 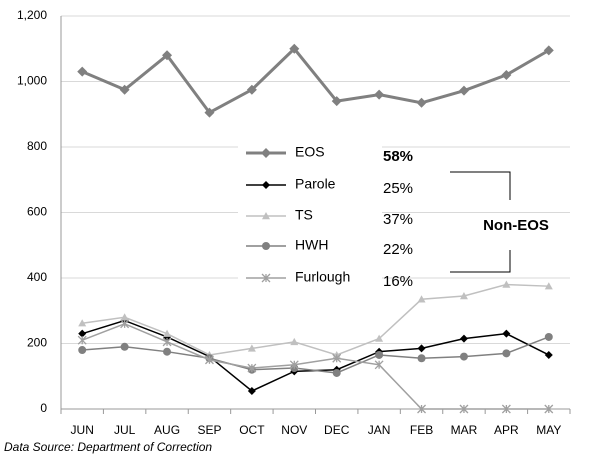 I want to click on legend-percentage: 58%, so click(x=398, y=156).